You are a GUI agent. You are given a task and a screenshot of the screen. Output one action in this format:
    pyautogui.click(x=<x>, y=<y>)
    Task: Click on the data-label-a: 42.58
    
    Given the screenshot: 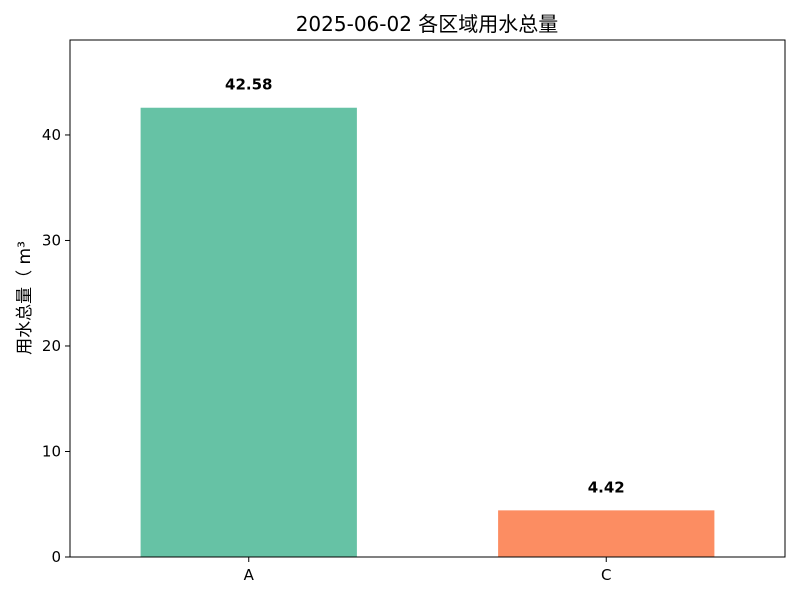 What is the action you would take?
    pyautogui.click(x=248, y=85)
    